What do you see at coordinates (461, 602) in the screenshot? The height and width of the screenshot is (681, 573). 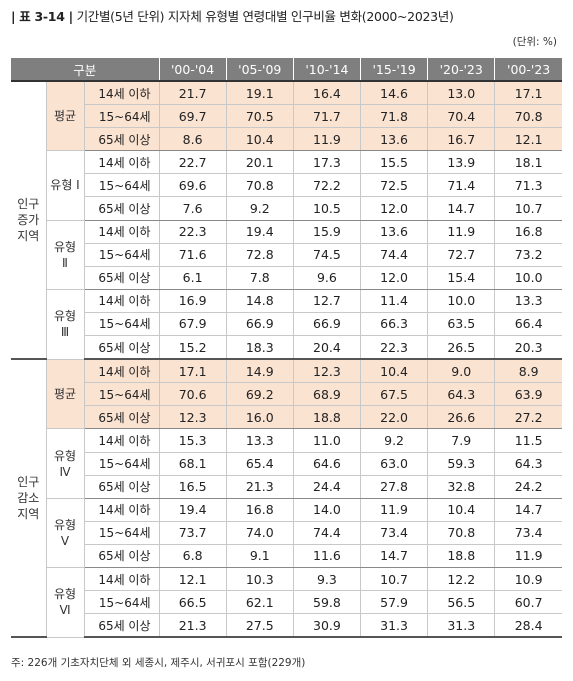 I see `value-cell: 56.5` at bounding box center [461, 602].